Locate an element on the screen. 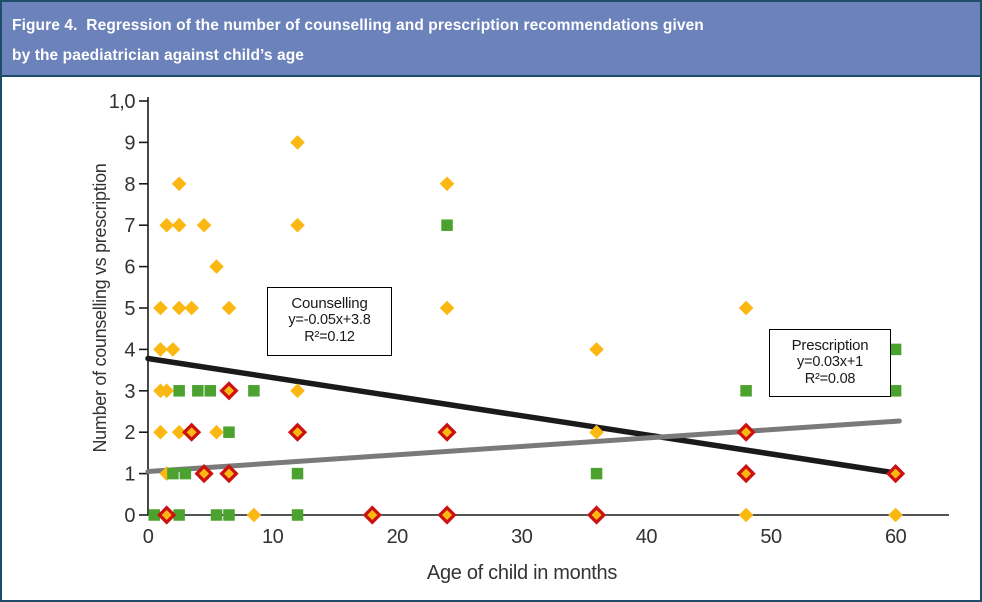  counselling-regression-label-box: Counselling y=-0.05x+3.8 R²=0.12 is located at coordinates (329, 321).